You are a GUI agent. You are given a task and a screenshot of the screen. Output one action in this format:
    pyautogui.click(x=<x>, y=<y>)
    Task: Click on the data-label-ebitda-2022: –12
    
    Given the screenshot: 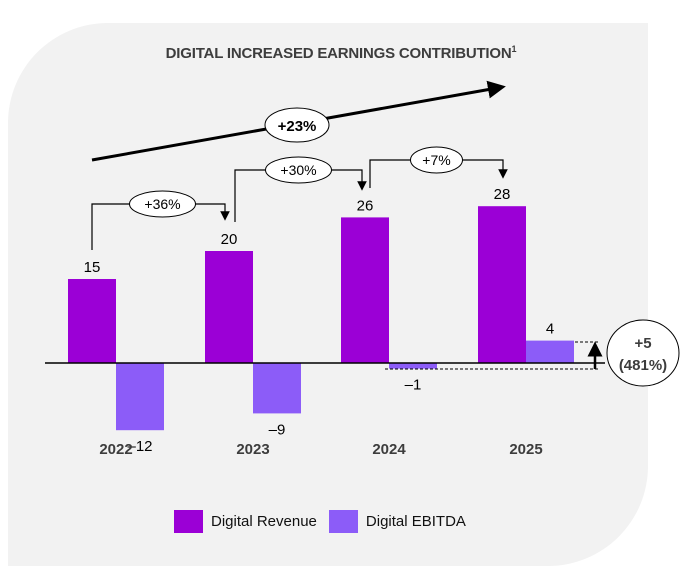 What is the action you would take?
    pyautogui.click(x=139, y=446)
    